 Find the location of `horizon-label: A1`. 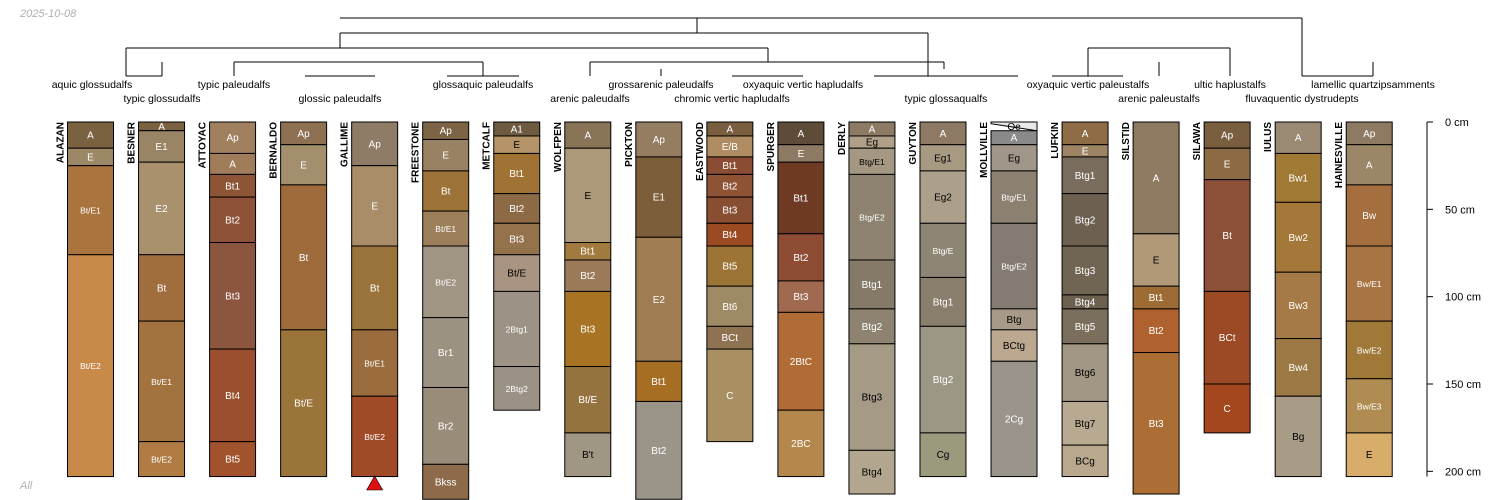

horizon-label: A1 is located at coordinates (517, 129).